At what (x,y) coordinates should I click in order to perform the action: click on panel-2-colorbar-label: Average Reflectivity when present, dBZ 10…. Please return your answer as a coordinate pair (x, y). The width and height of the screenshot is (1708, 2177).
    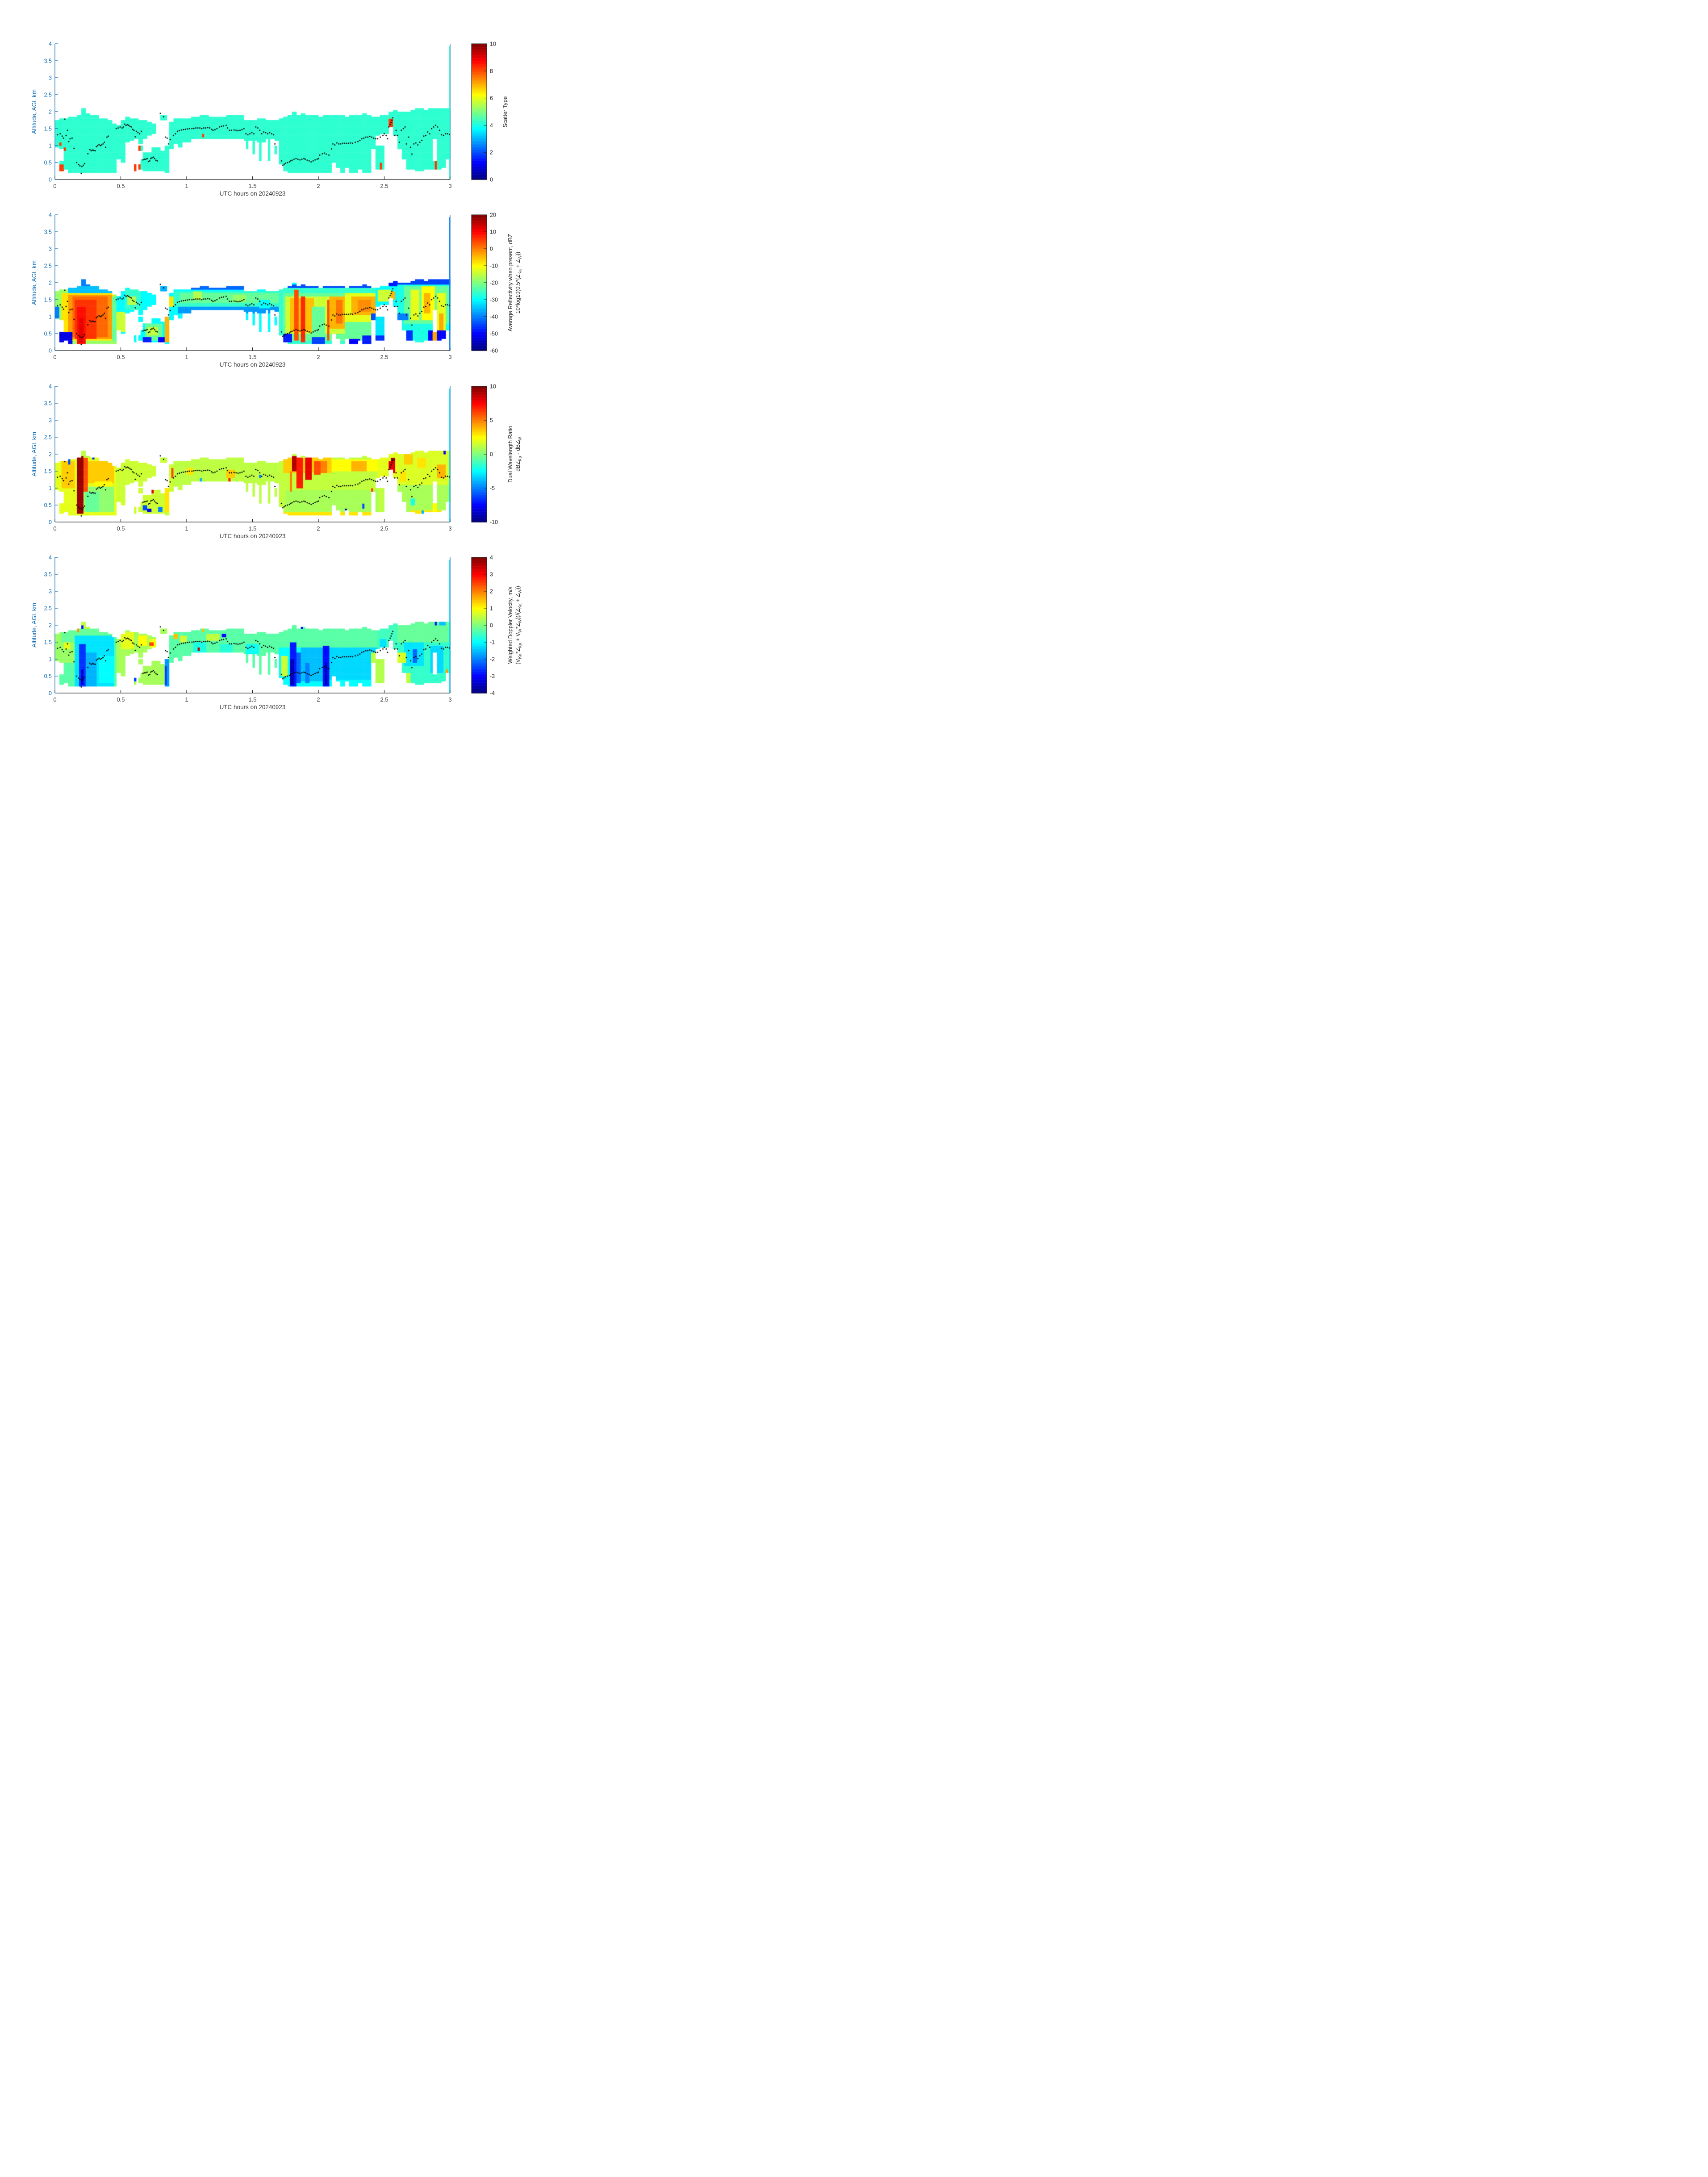
    Looking at the image, I should click on (515, 283).